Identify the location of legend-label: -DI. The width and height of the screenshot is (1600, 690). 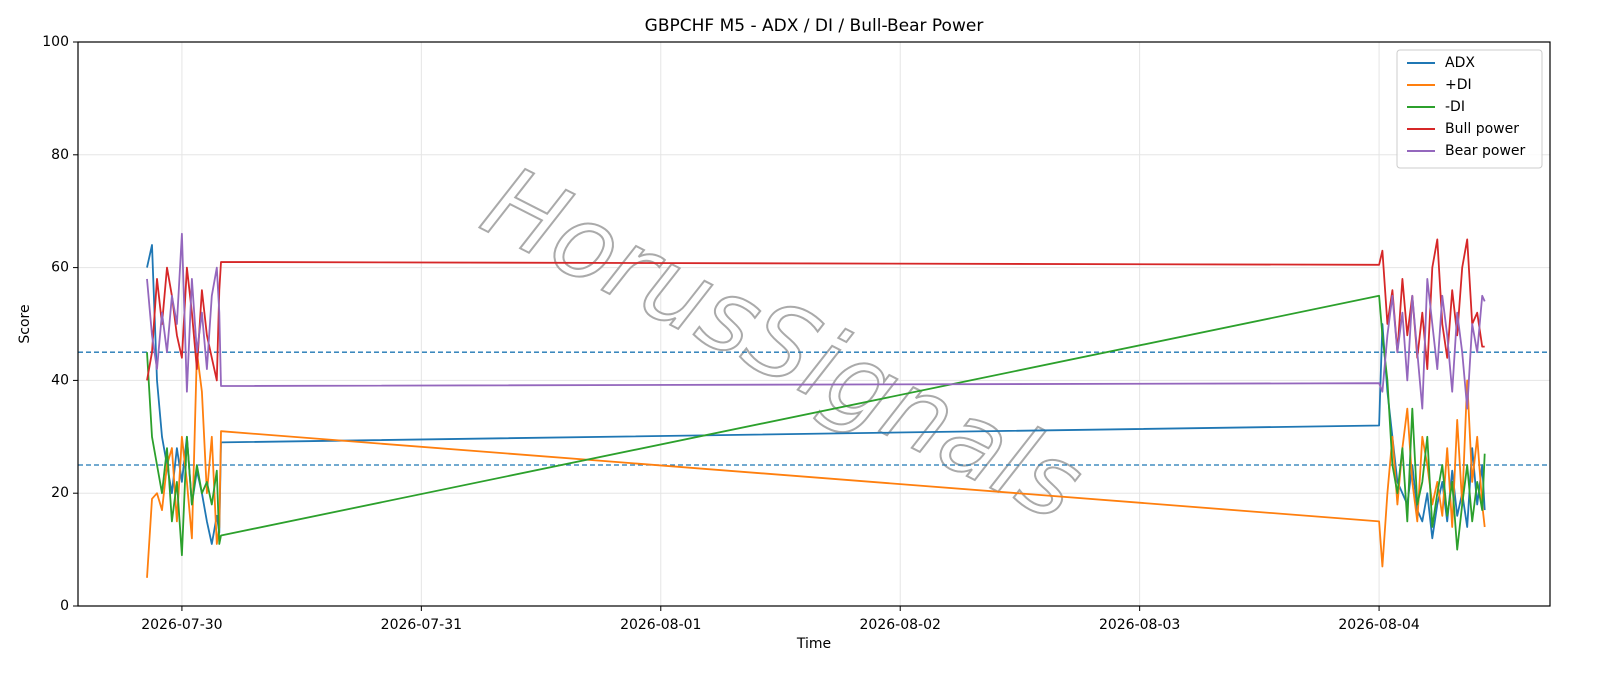
(1455, 107).